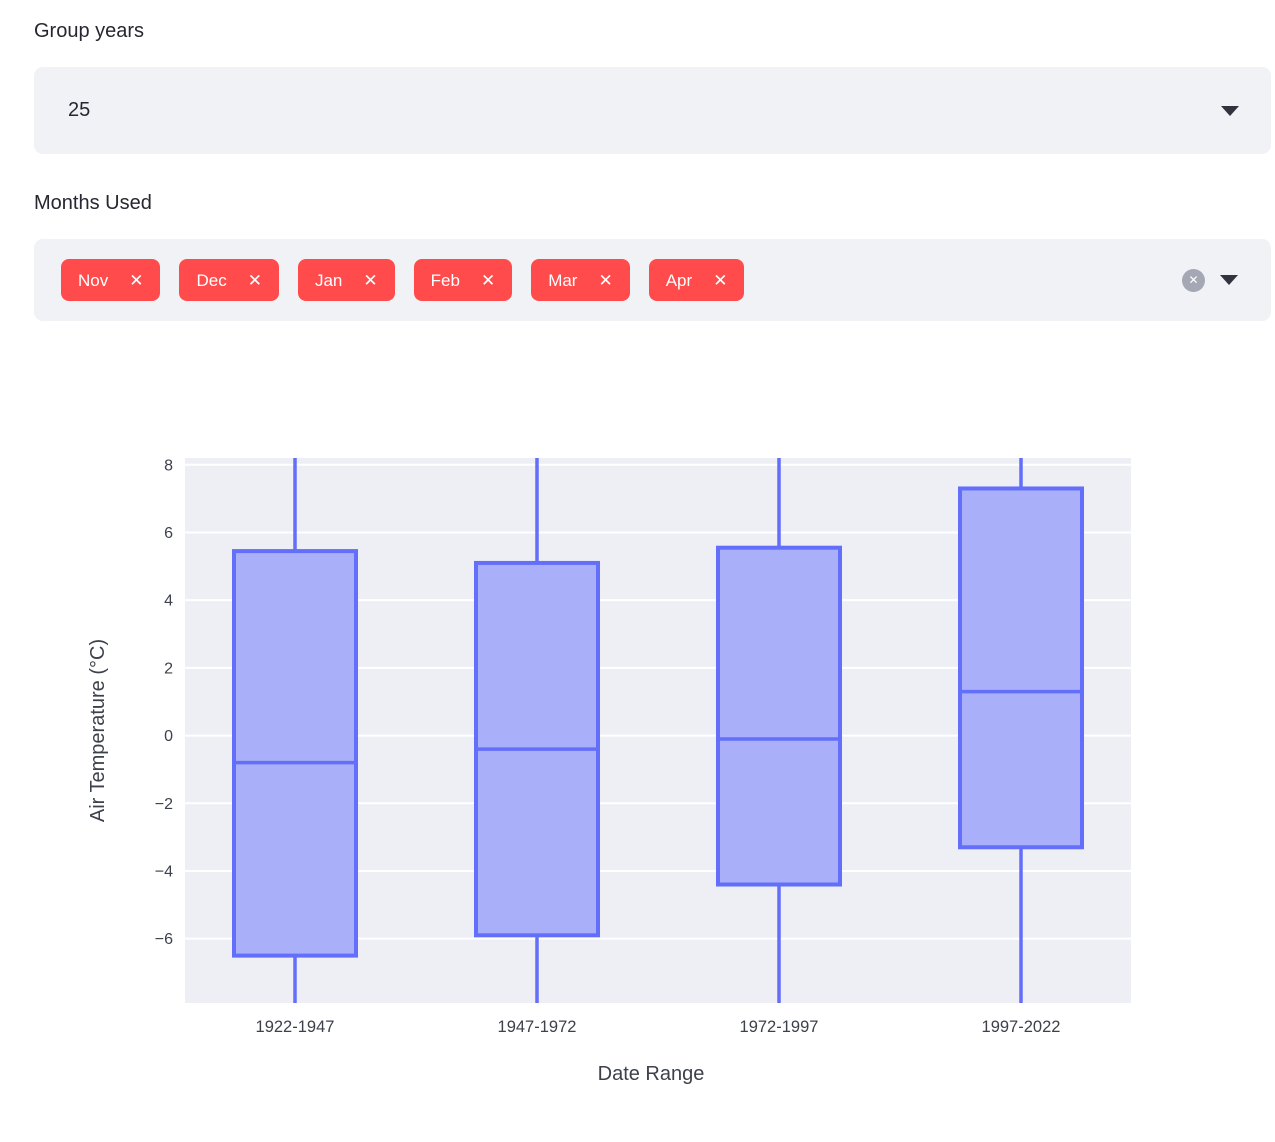 This screenshot has height=1142, width=1275. I want to click on months-used-multiselect: Nov ✕ Dec ✕ Jan ✕ Feb ✕ Mar ✕ Apr ✕ ✕, so click(652, 280).